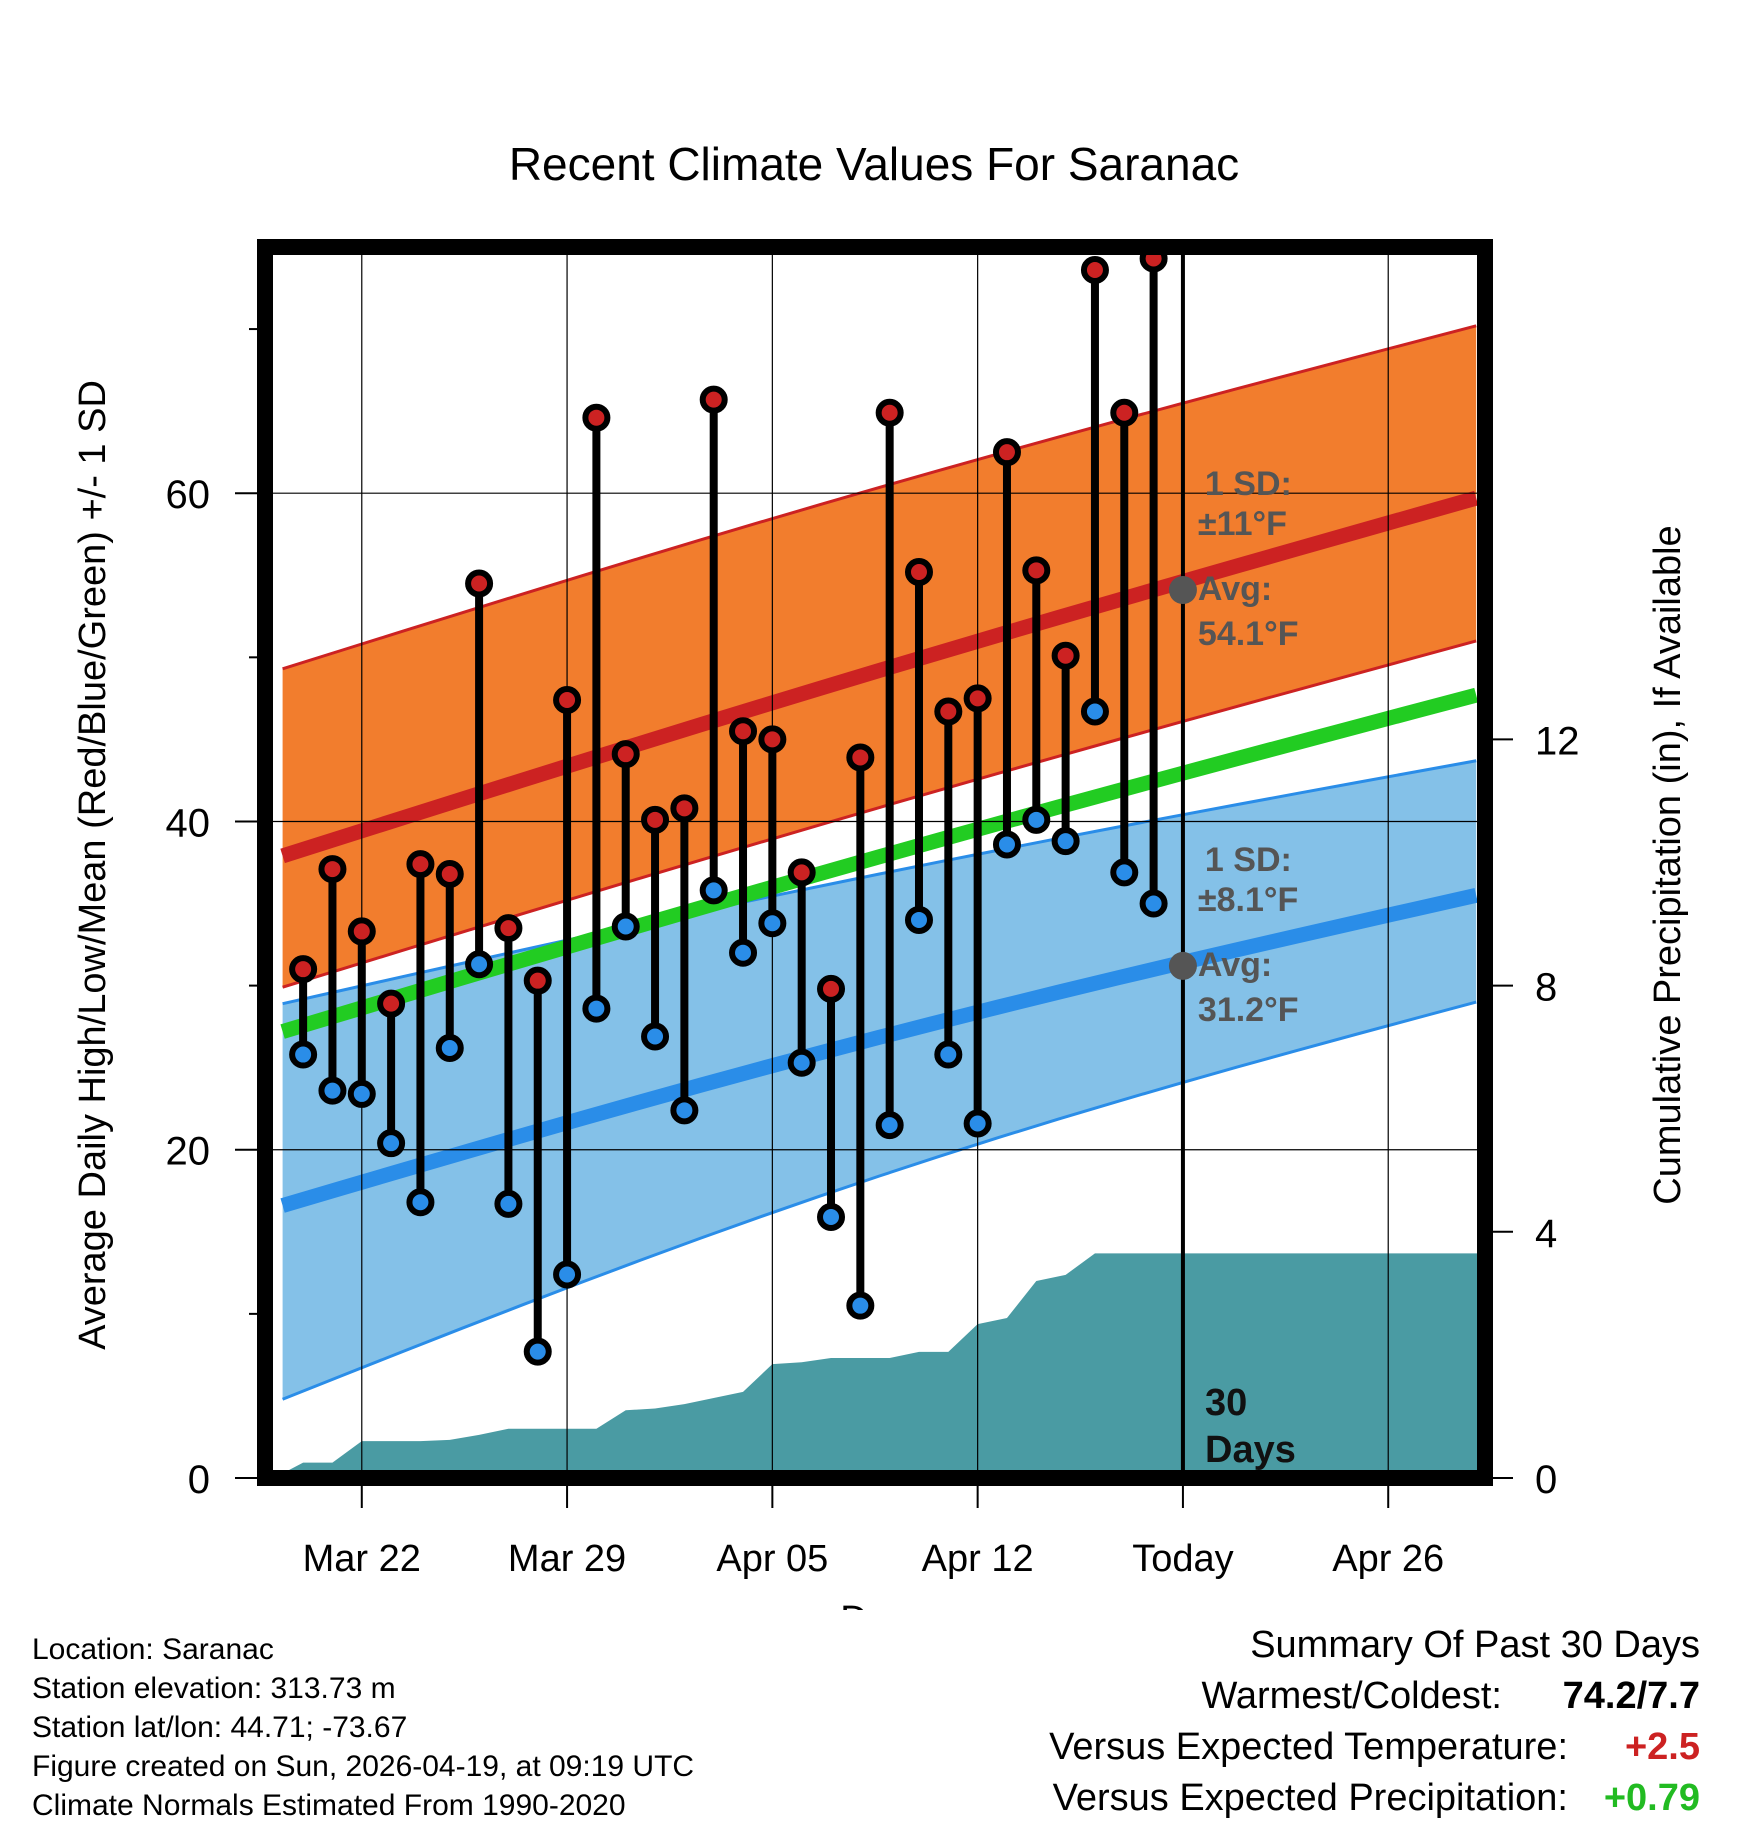 The width and height of the screenshot is (1748, 1828). What do you see at coordinates (1662, 1747) in the screenshot?
I see `summary-temp-value: +2.5` at bounding box center [1662, 1747].